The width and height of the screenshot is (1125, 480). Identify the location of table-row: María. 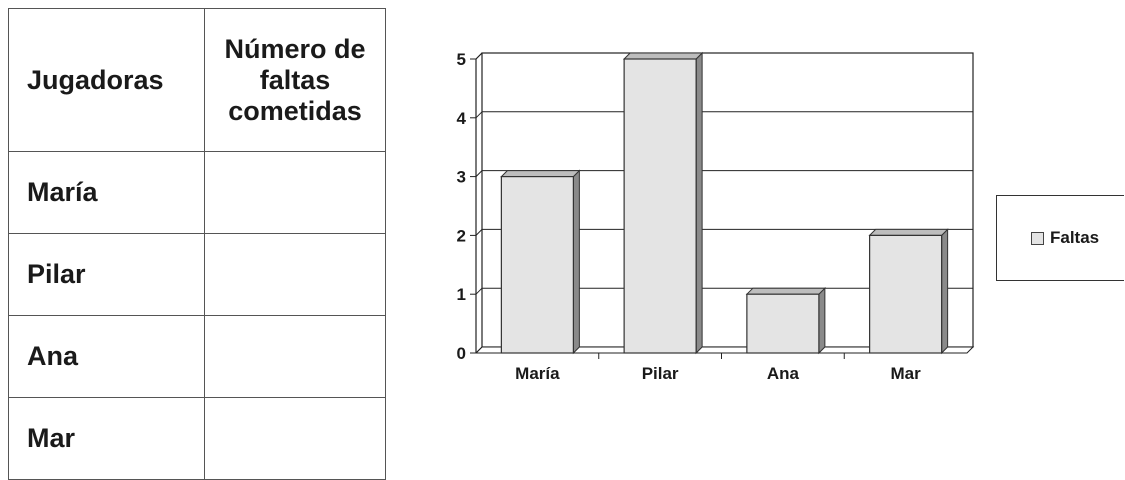
(197, 192).